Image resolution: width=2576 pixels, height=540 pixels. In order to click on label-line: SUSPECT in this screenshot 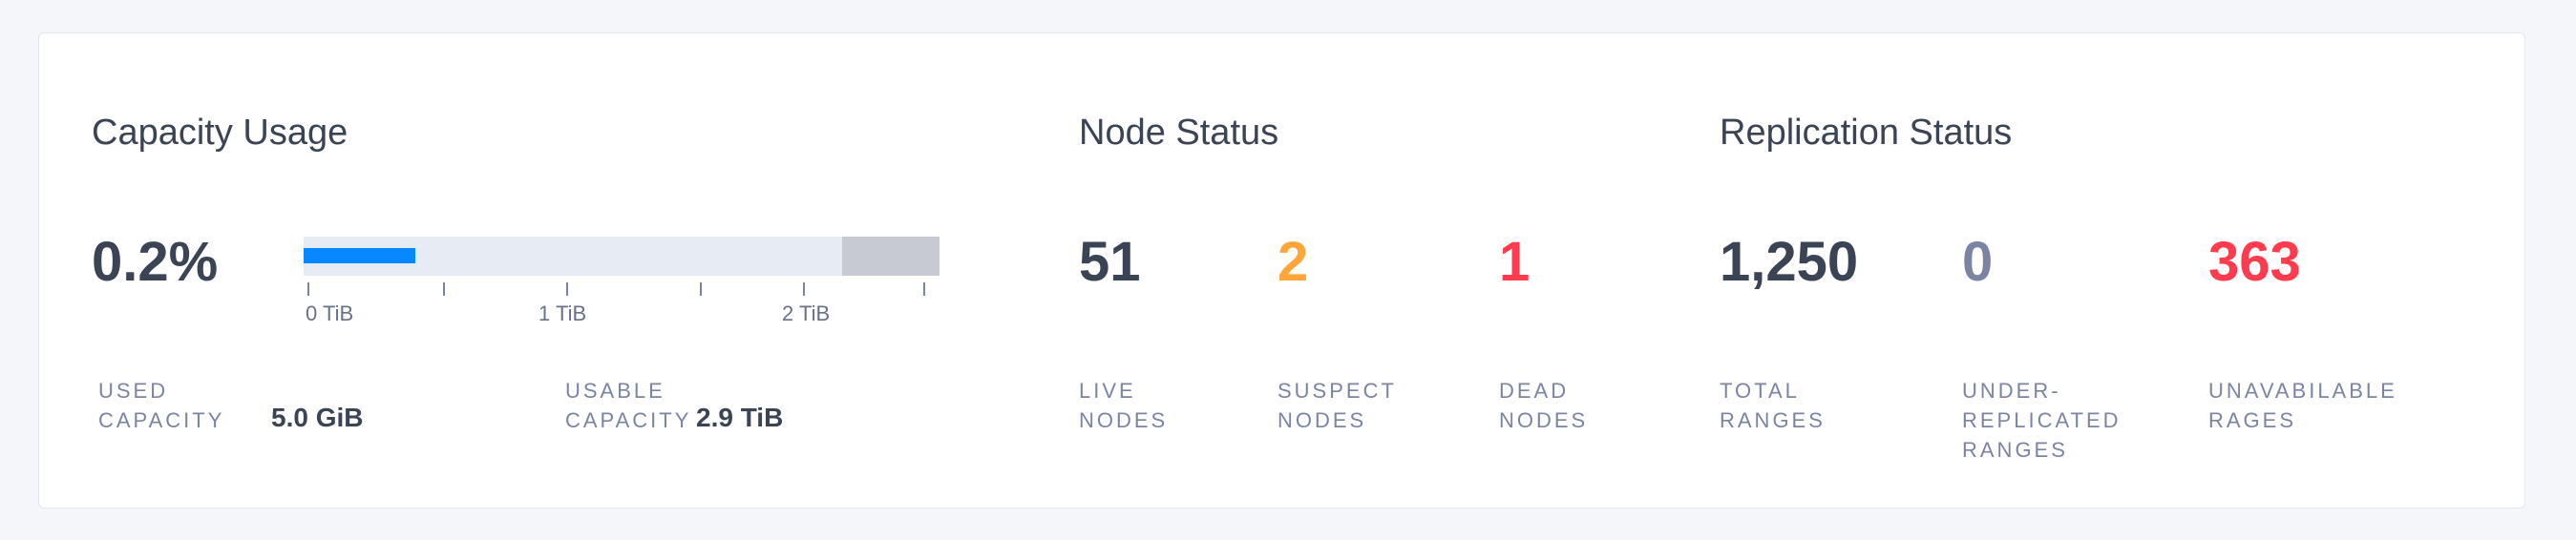, I will do `click(1337, 391)`.